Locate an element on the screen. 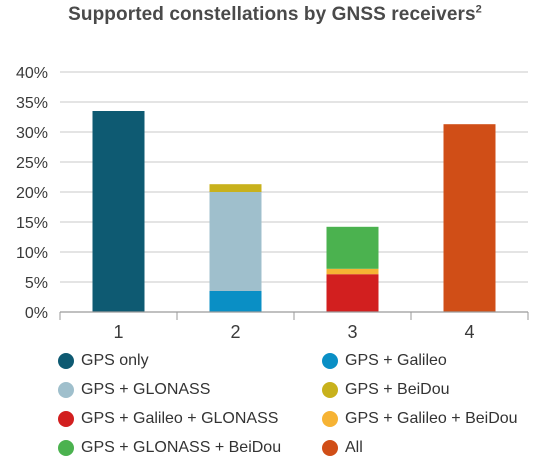 The image size is (550, 466). y-tick-label: 40% is located at coordinates (32, 73).